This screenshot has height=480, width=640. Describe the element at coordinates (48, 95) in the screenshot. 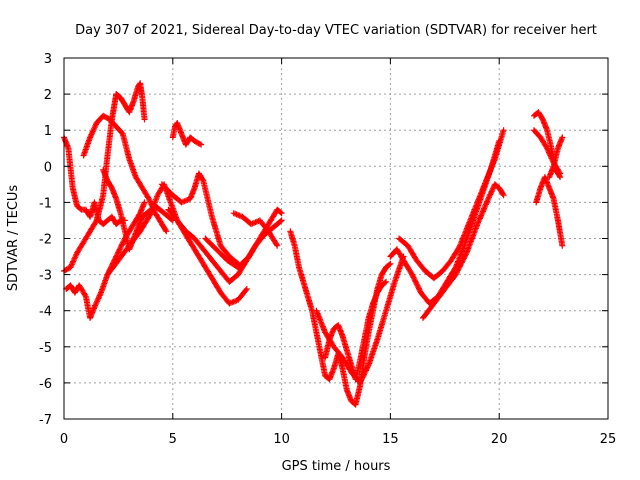

I see `y-tick-label: 2` at that location.